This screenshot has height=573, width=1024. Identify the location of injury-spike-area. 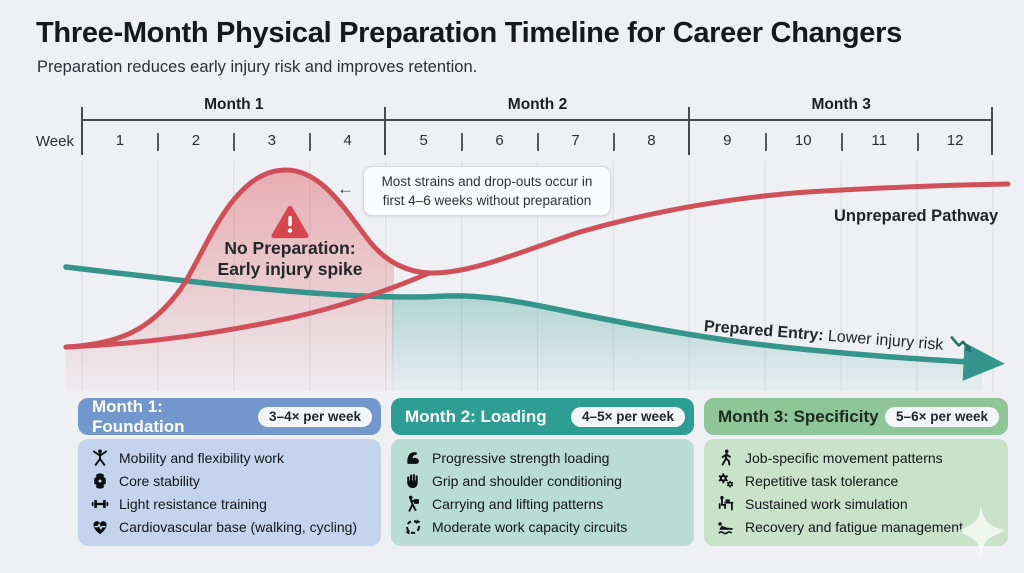
(230, 280).